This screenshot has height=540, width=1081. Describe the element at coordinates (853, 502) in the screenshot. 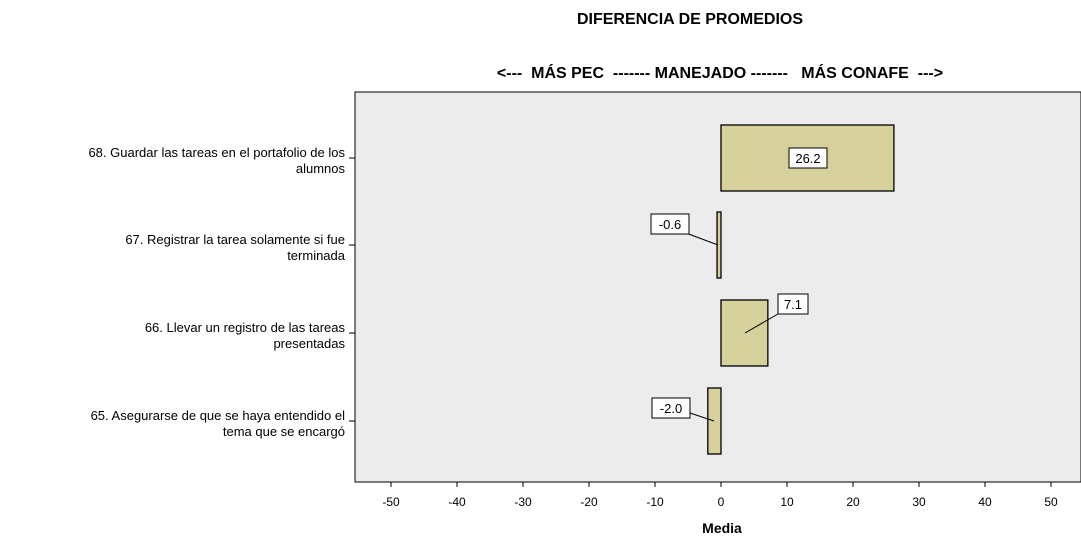

I see `x-tick-label: 20` at that location.